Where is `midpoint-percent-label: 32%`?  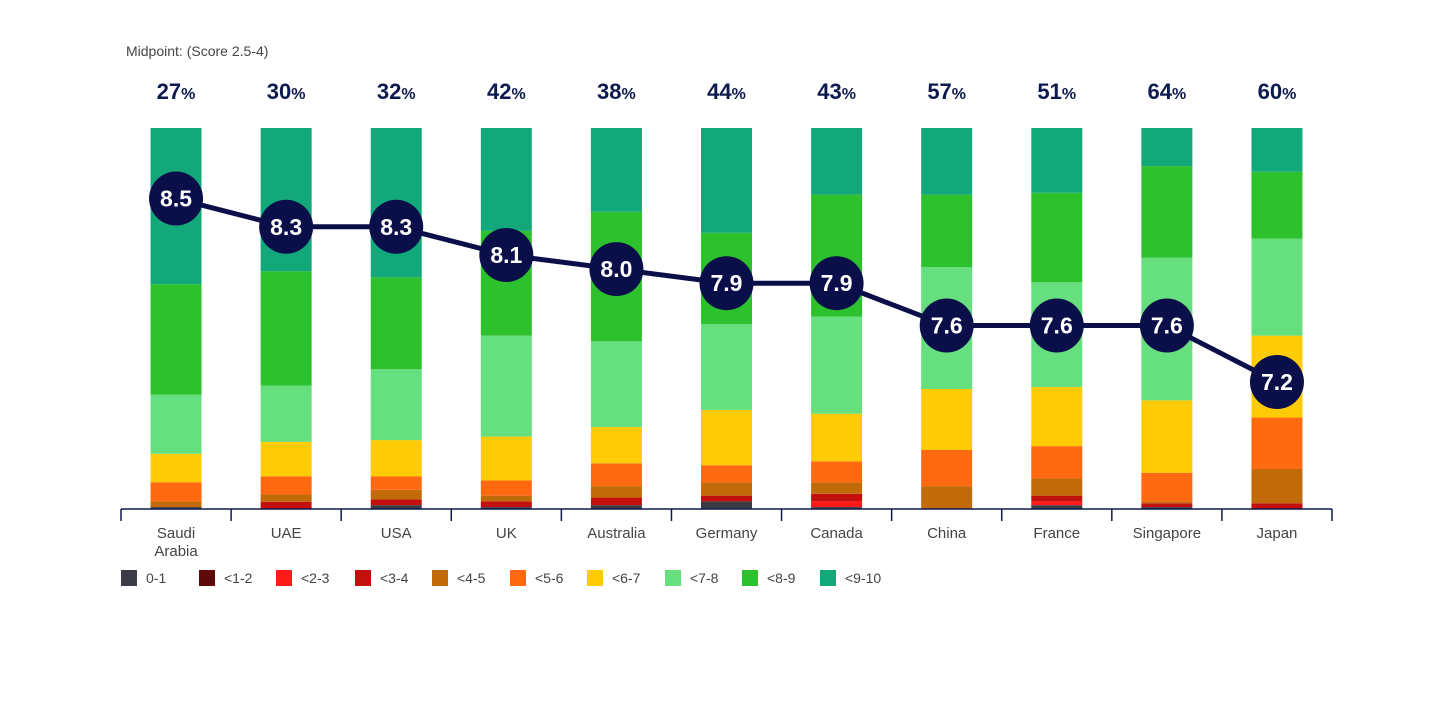
midpoint-percent-label: 32% is located at coordinates (396, 91).